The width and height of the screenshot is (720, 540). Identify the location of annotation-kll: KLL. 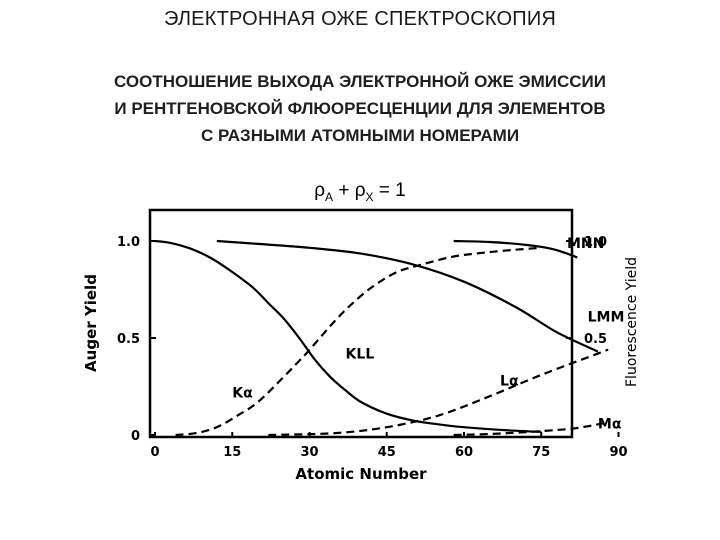
(360, 355).